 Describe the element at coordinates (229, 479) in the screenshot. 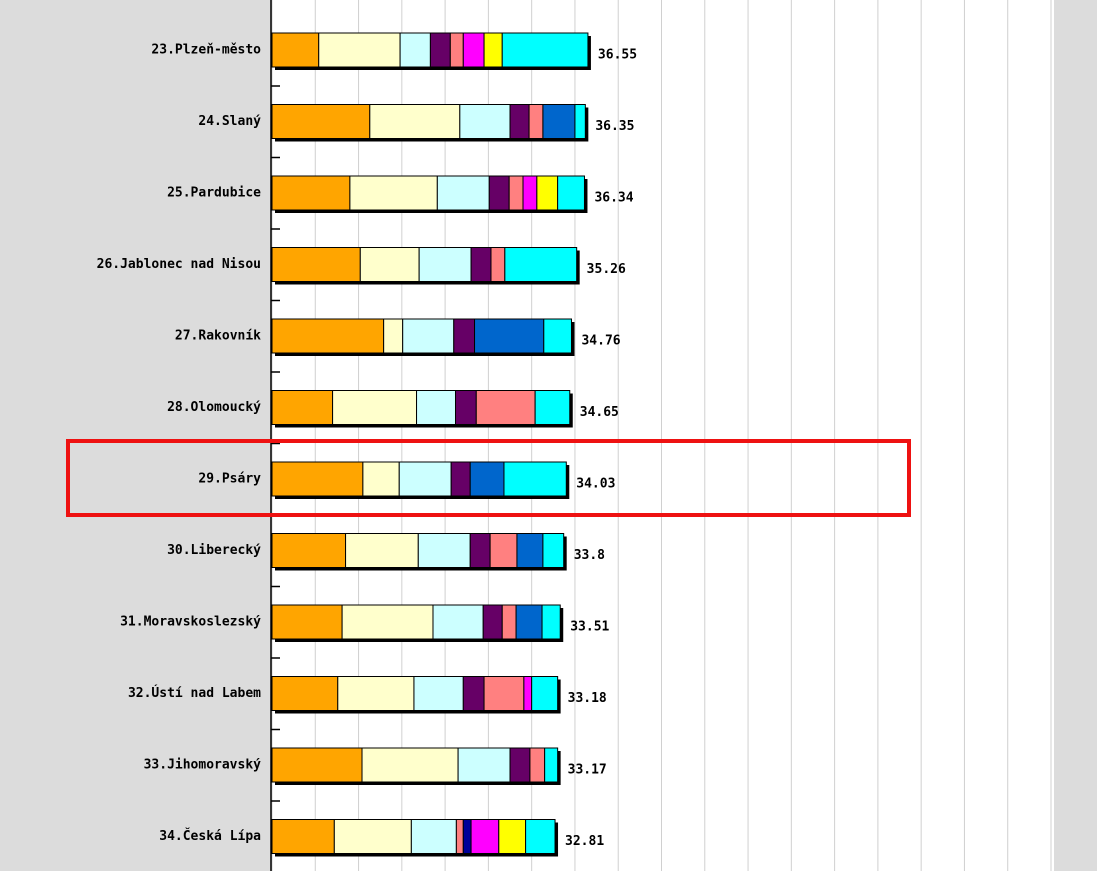

I see `category-label: 29.Psáry` at that location.